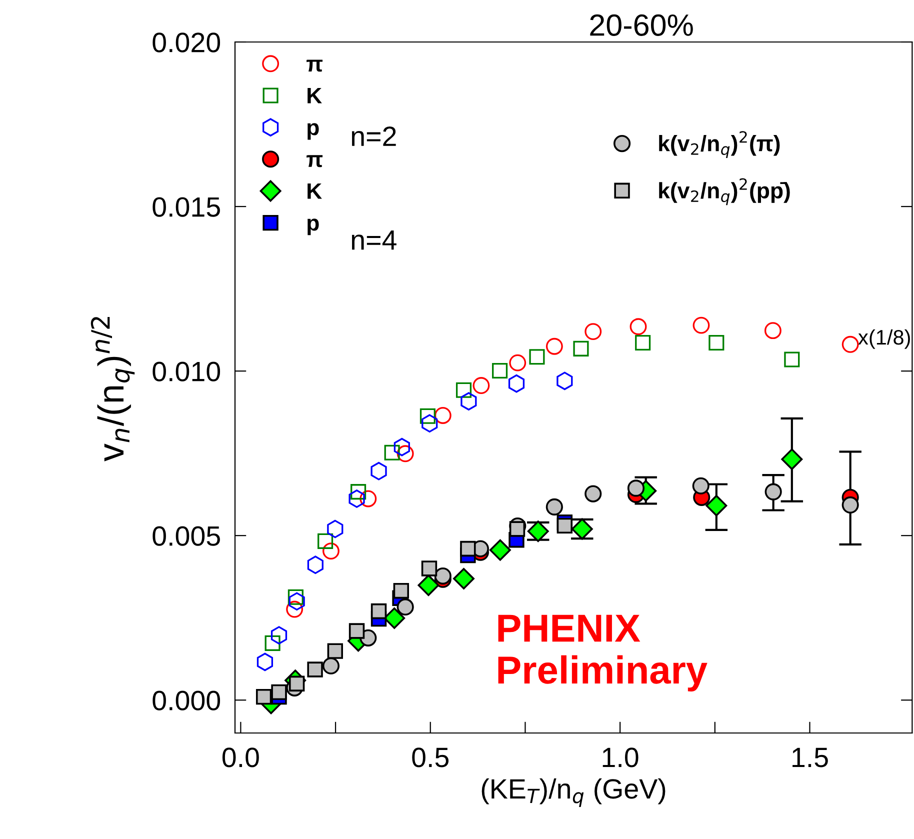 This screenshot has height=839, width=914. What do you see at coordinates (186, 700) in the screenshot?
I see `y-tick-label: 0.000` at bounding box center [186, 700].